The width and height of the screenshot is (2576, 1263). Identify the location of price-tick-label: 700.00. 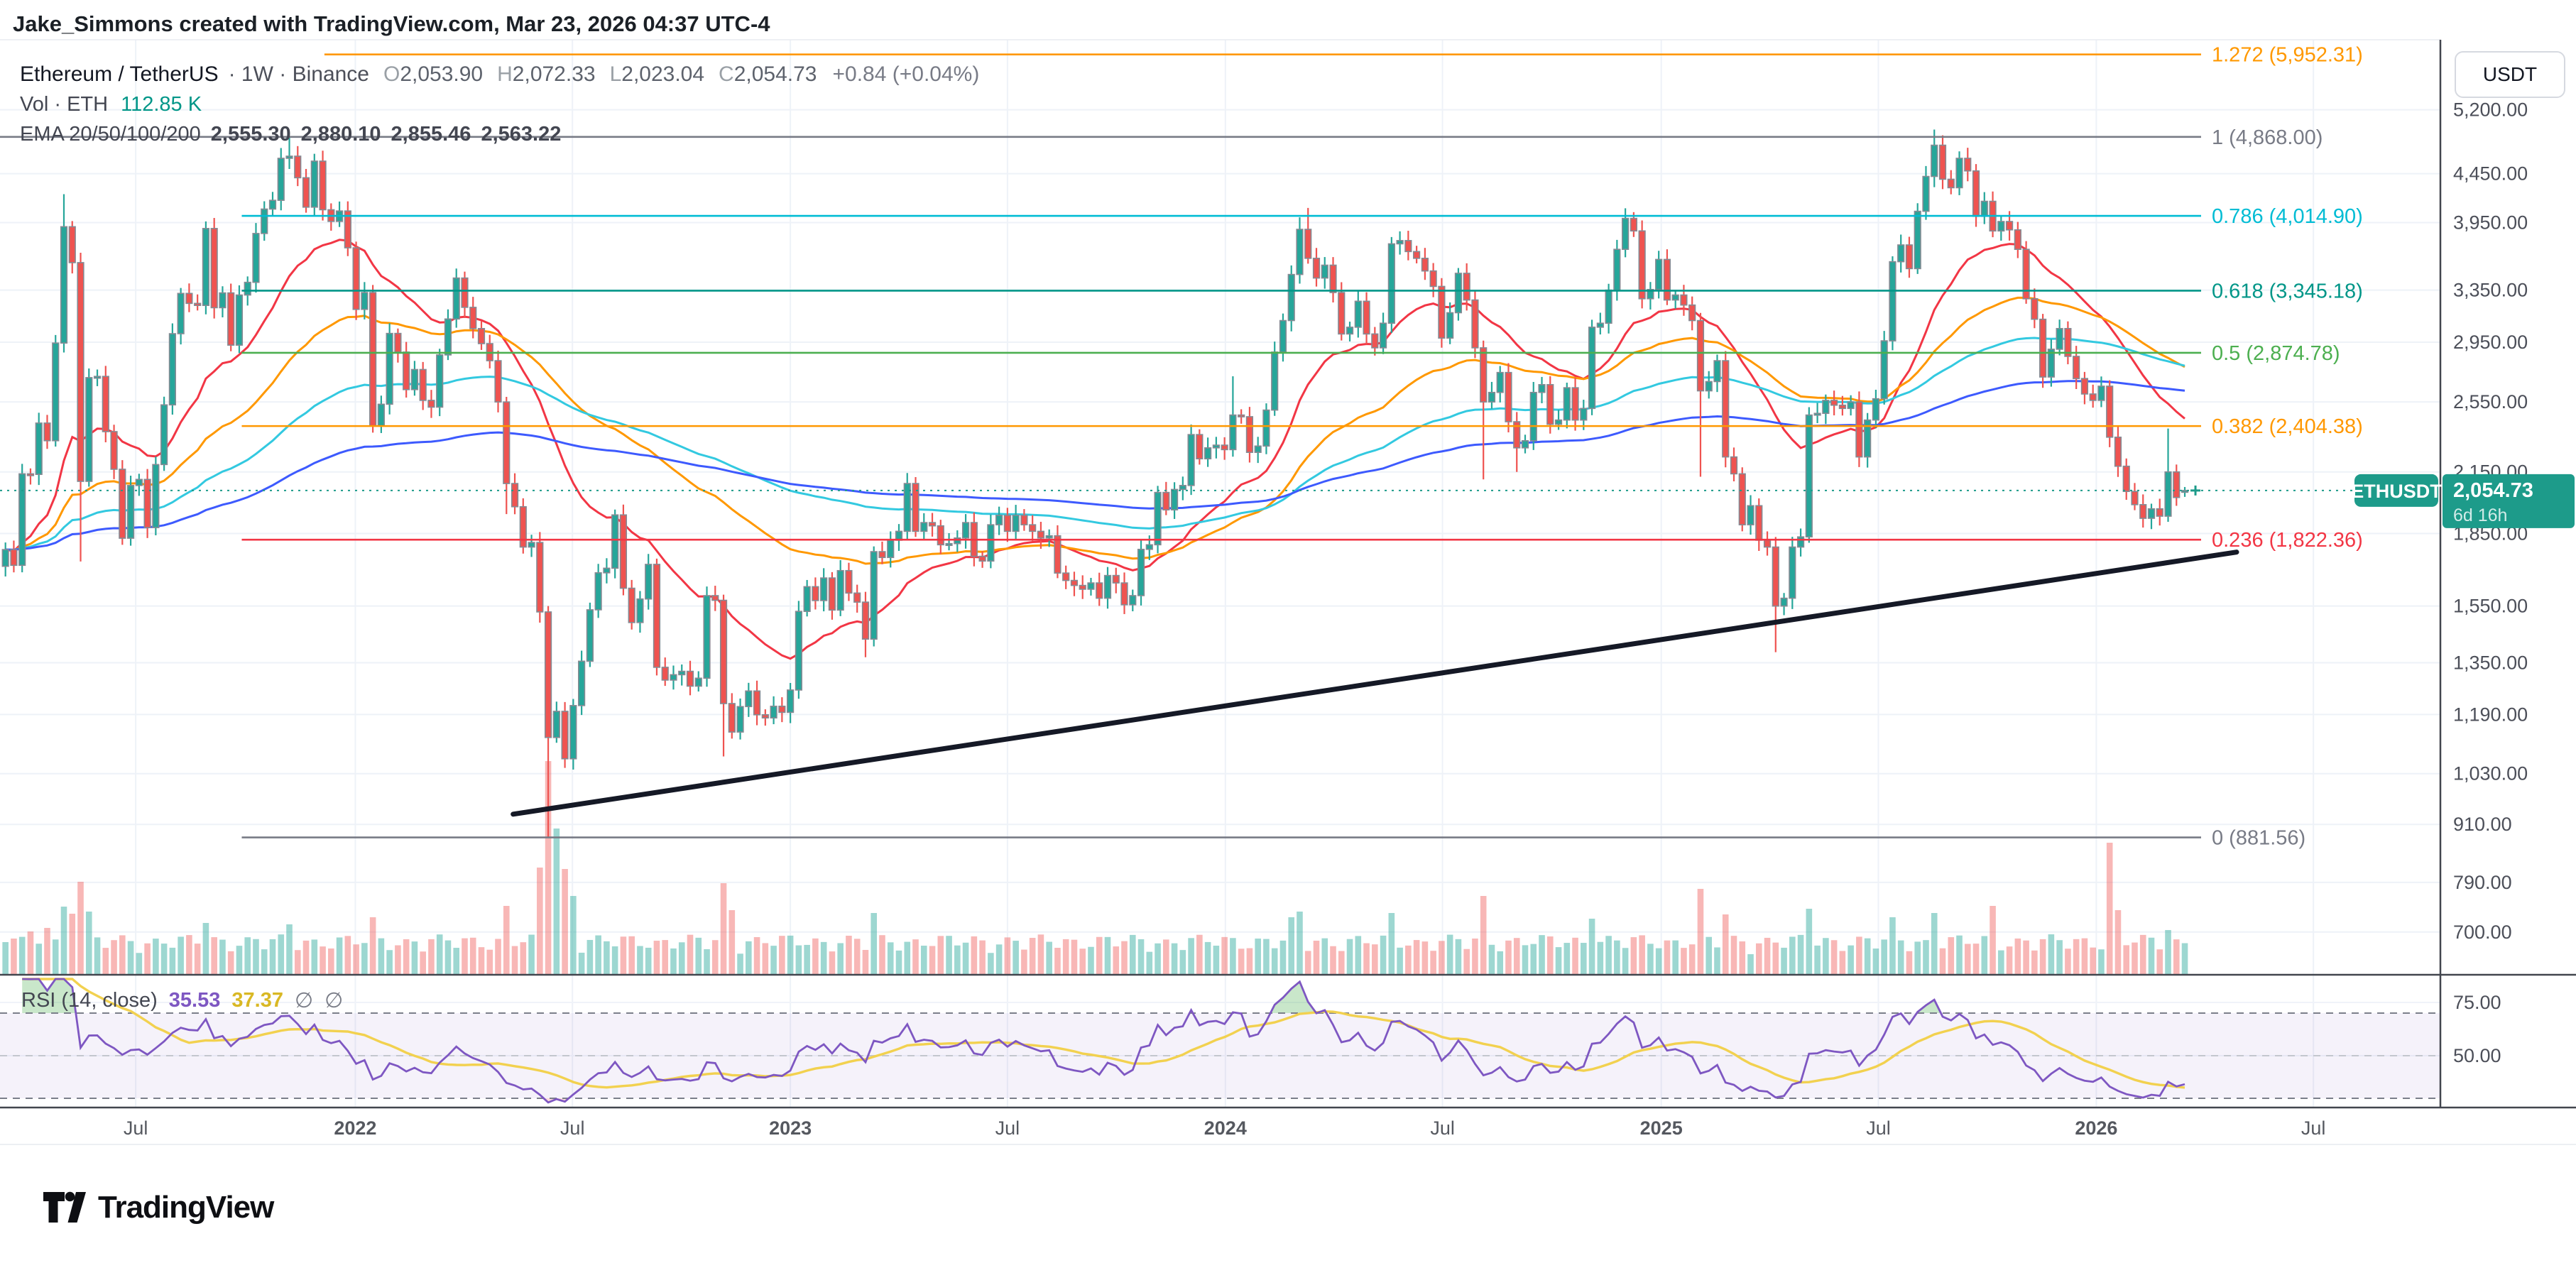
(2482, 932).